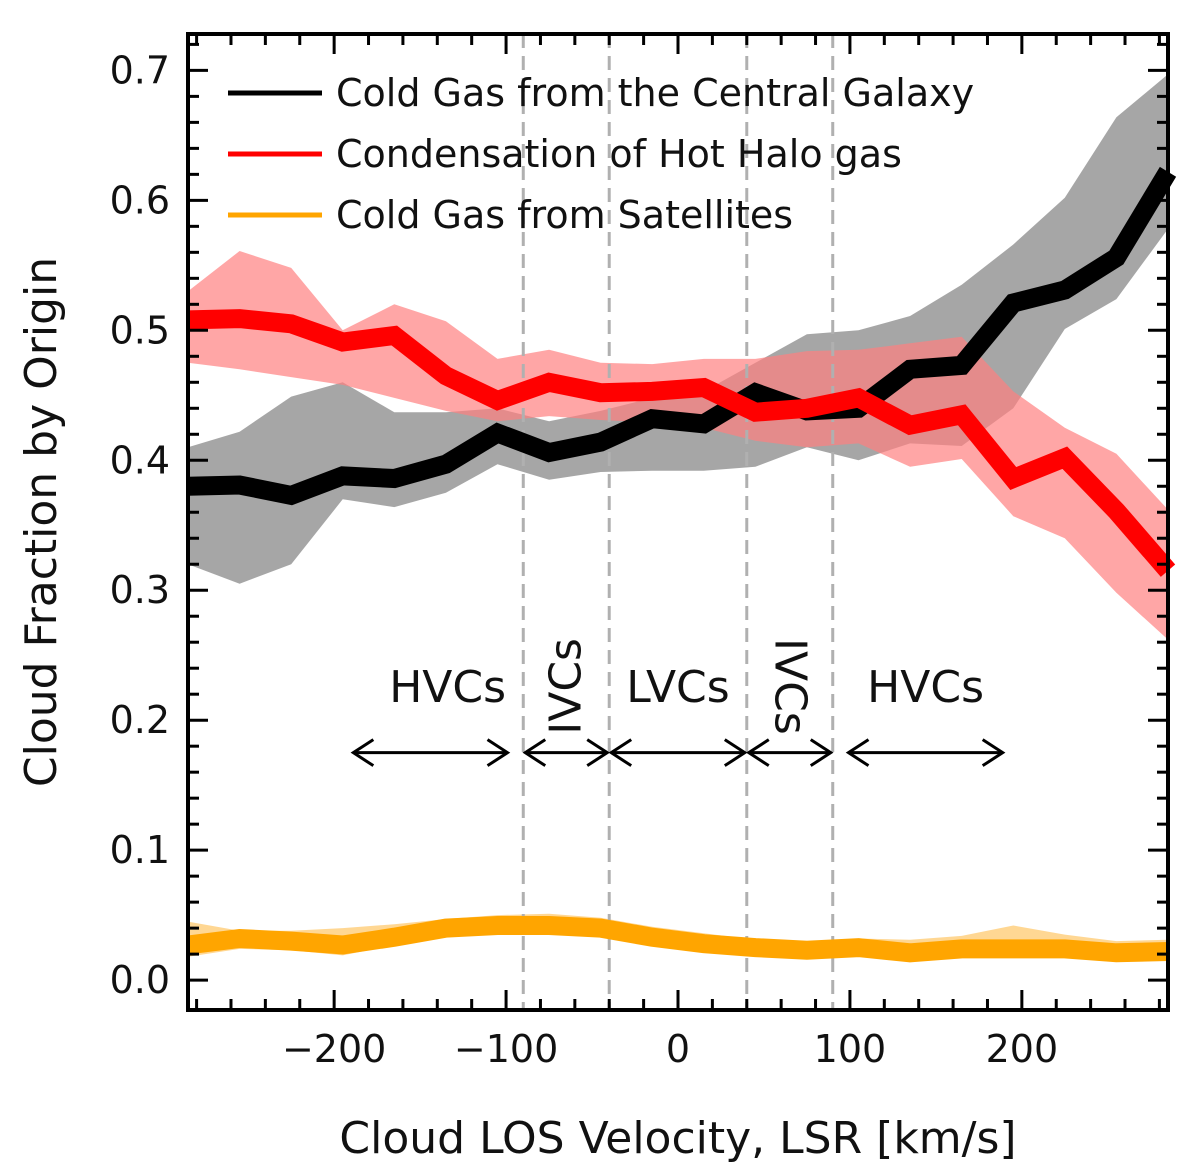 The height and width of the screenshot is (1176, 1200). What do you see at coordinates (677, 687) in the screenshot?
I see `region-label-lvcs: LVCs` at bounding box center [677, 687].